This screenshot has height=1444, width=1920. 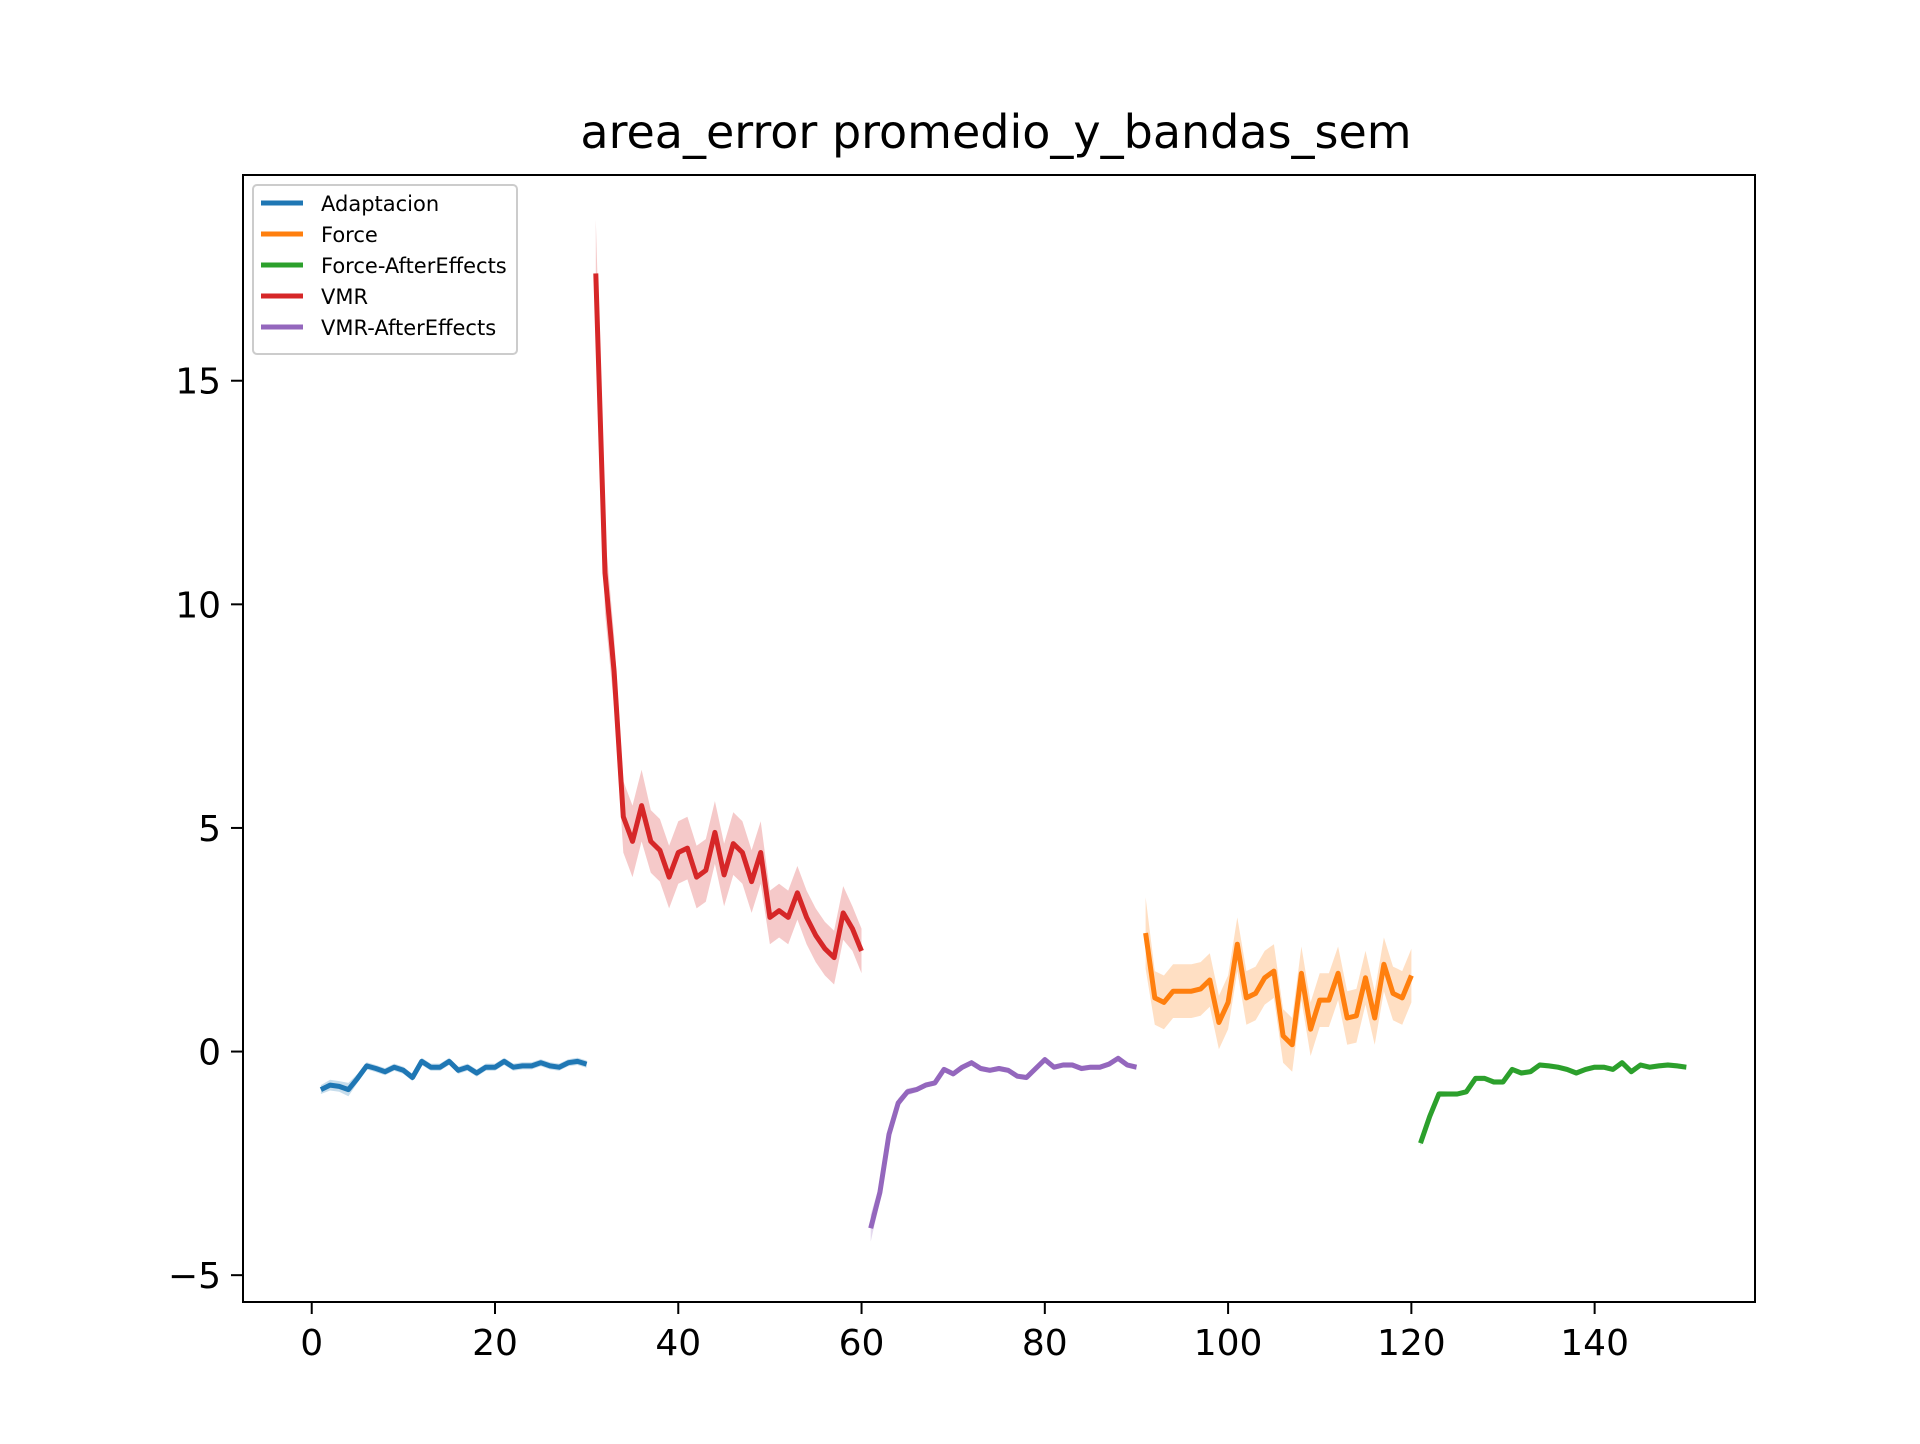 I want to click on sem-band-vmr, so click(x=728, y=602).